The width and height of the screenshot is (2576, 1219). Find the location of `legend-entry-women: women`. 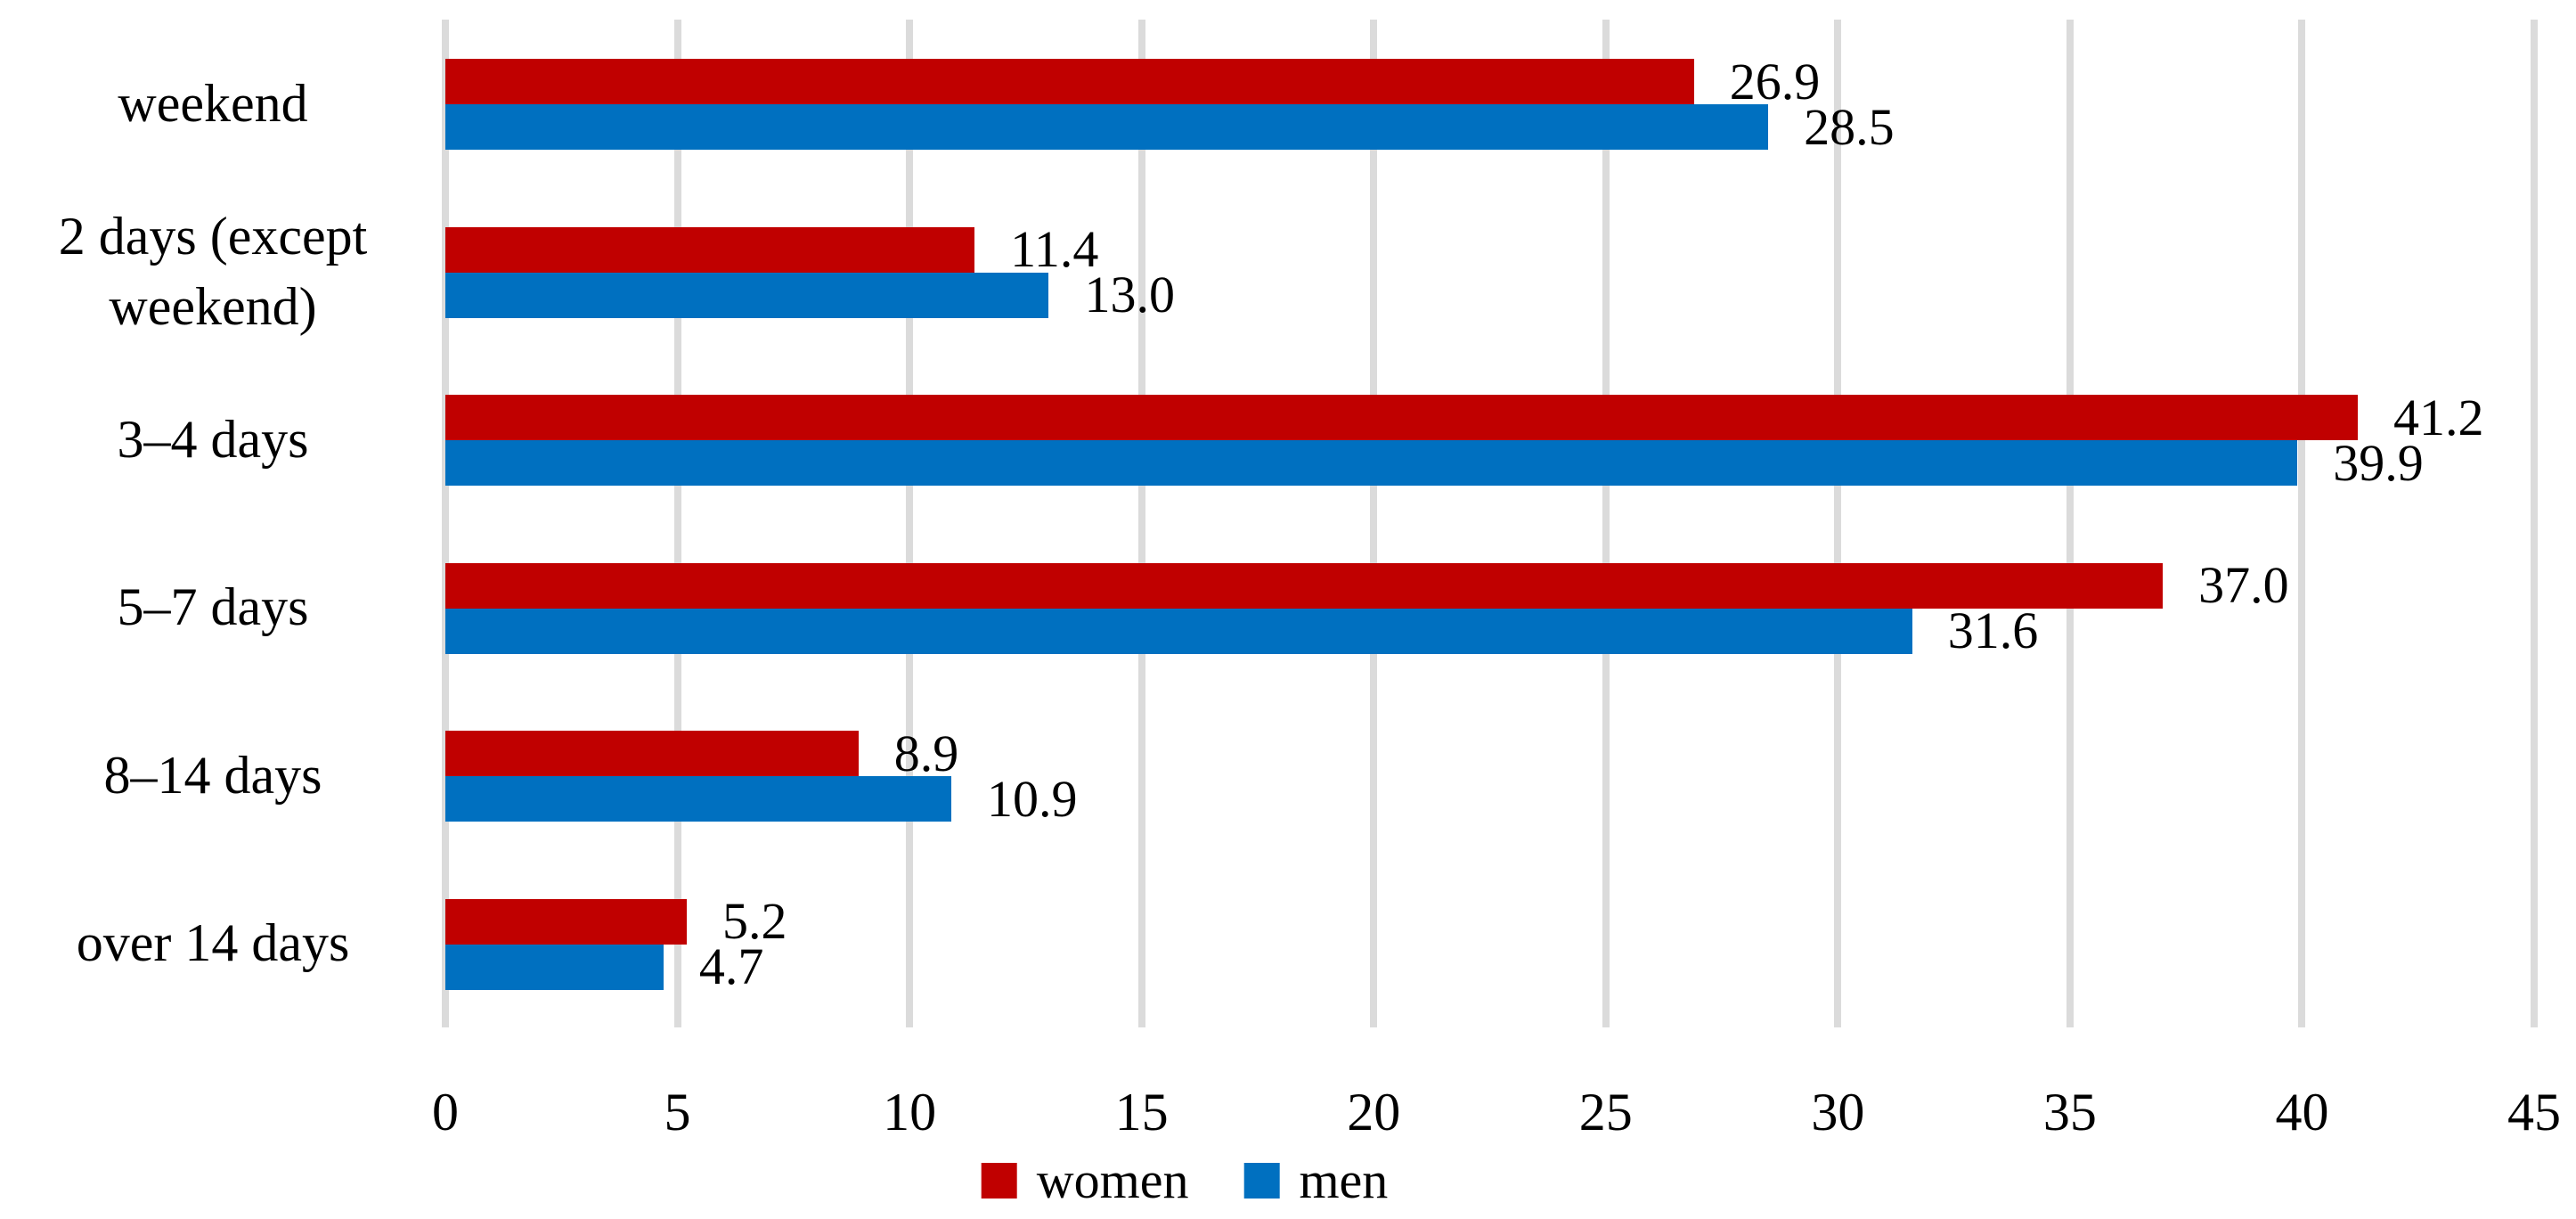

legend-entry-women: women is located at coordinates (1085, 1180).